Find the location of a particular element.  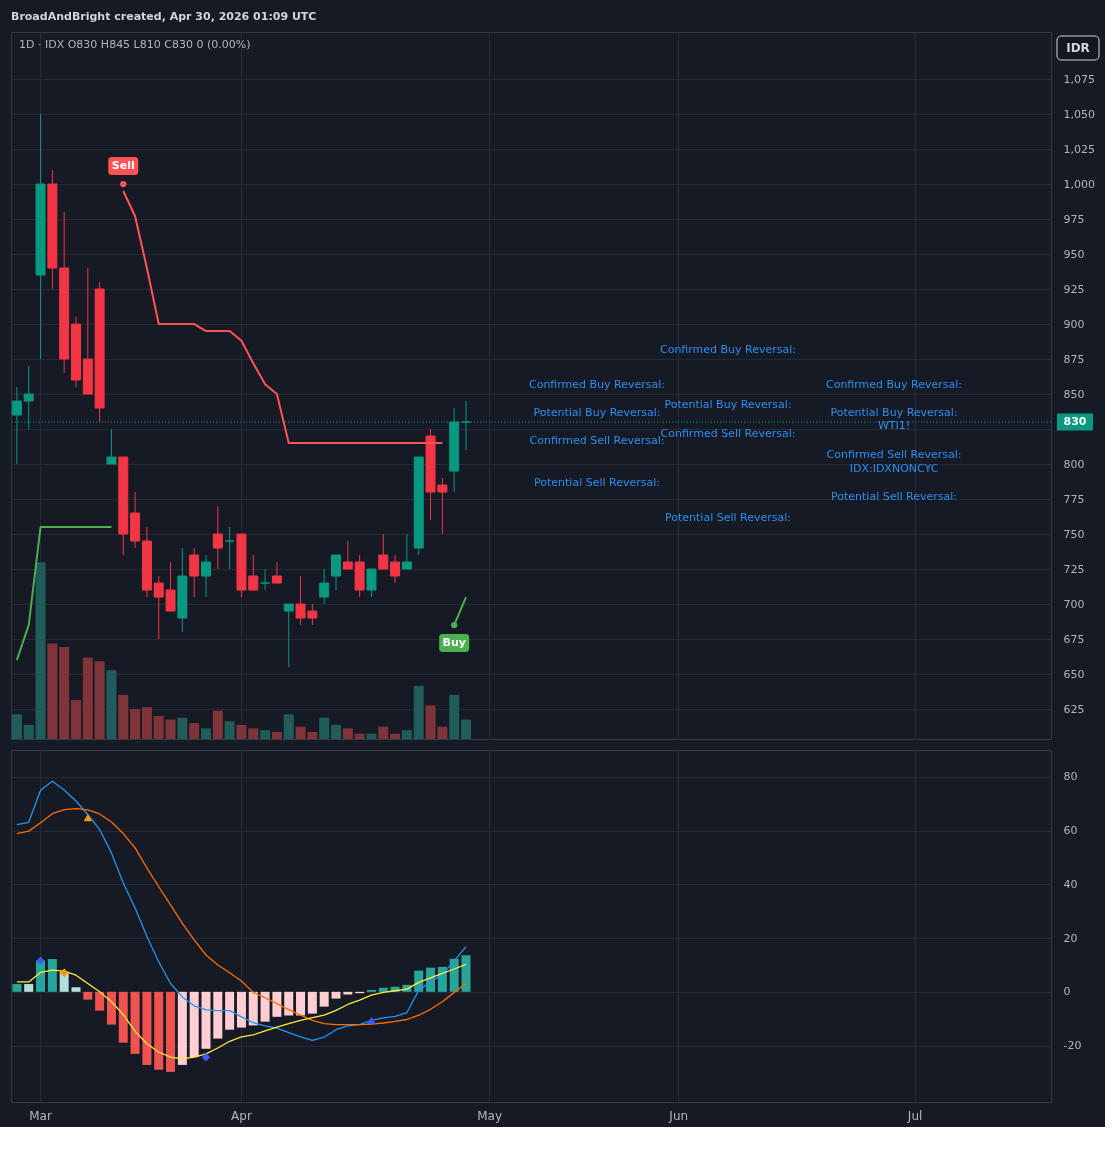

y-tick-label: 675 is located at coordinates (1074, 639).